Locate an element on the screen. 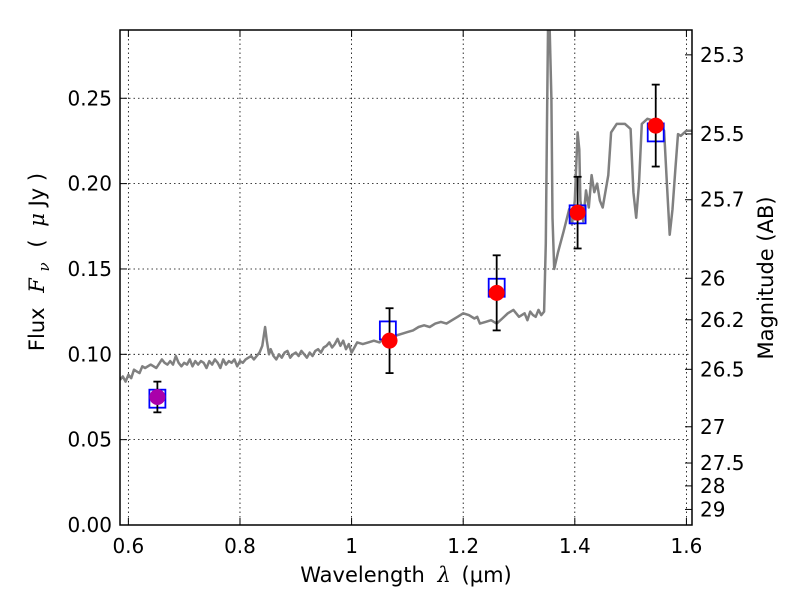 This screenshot has width=800, height=600. y-axis-label-symbol: F is located at coordinates (37, 285).